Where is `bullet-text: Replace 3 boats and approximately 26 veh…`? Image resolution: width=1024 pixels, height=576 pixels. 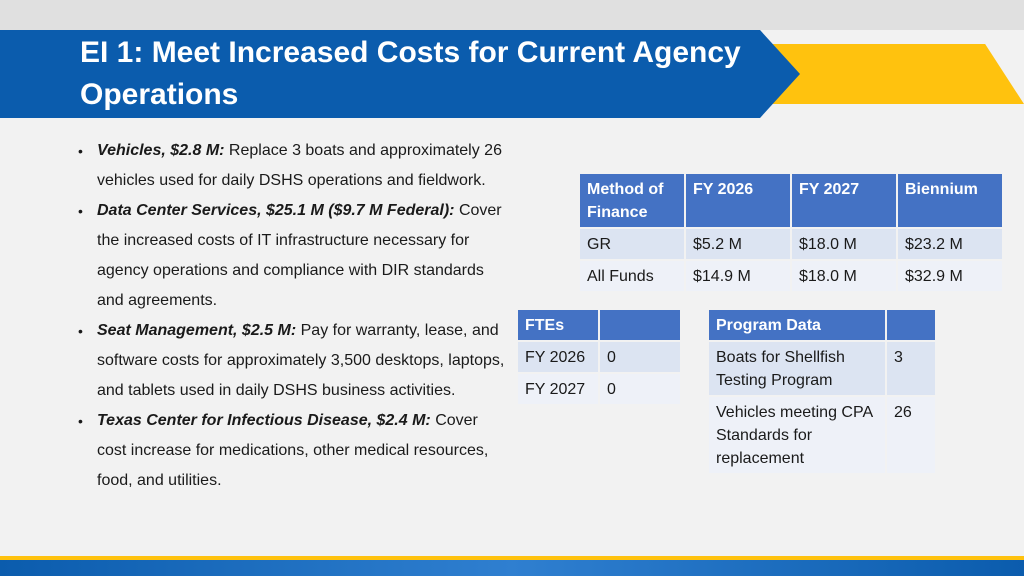 bullet-text: Replace 3 boats and approximately 26 veh… is located at coordinates (299, 165).